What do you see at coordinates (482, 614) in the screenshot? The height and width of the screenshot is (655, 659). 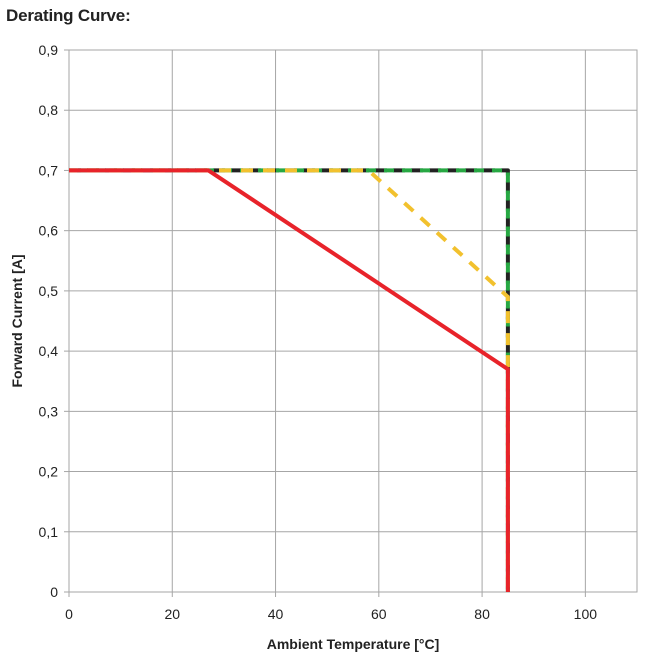 I see `x-tick-label: 80` at bounding box center [482, 614].